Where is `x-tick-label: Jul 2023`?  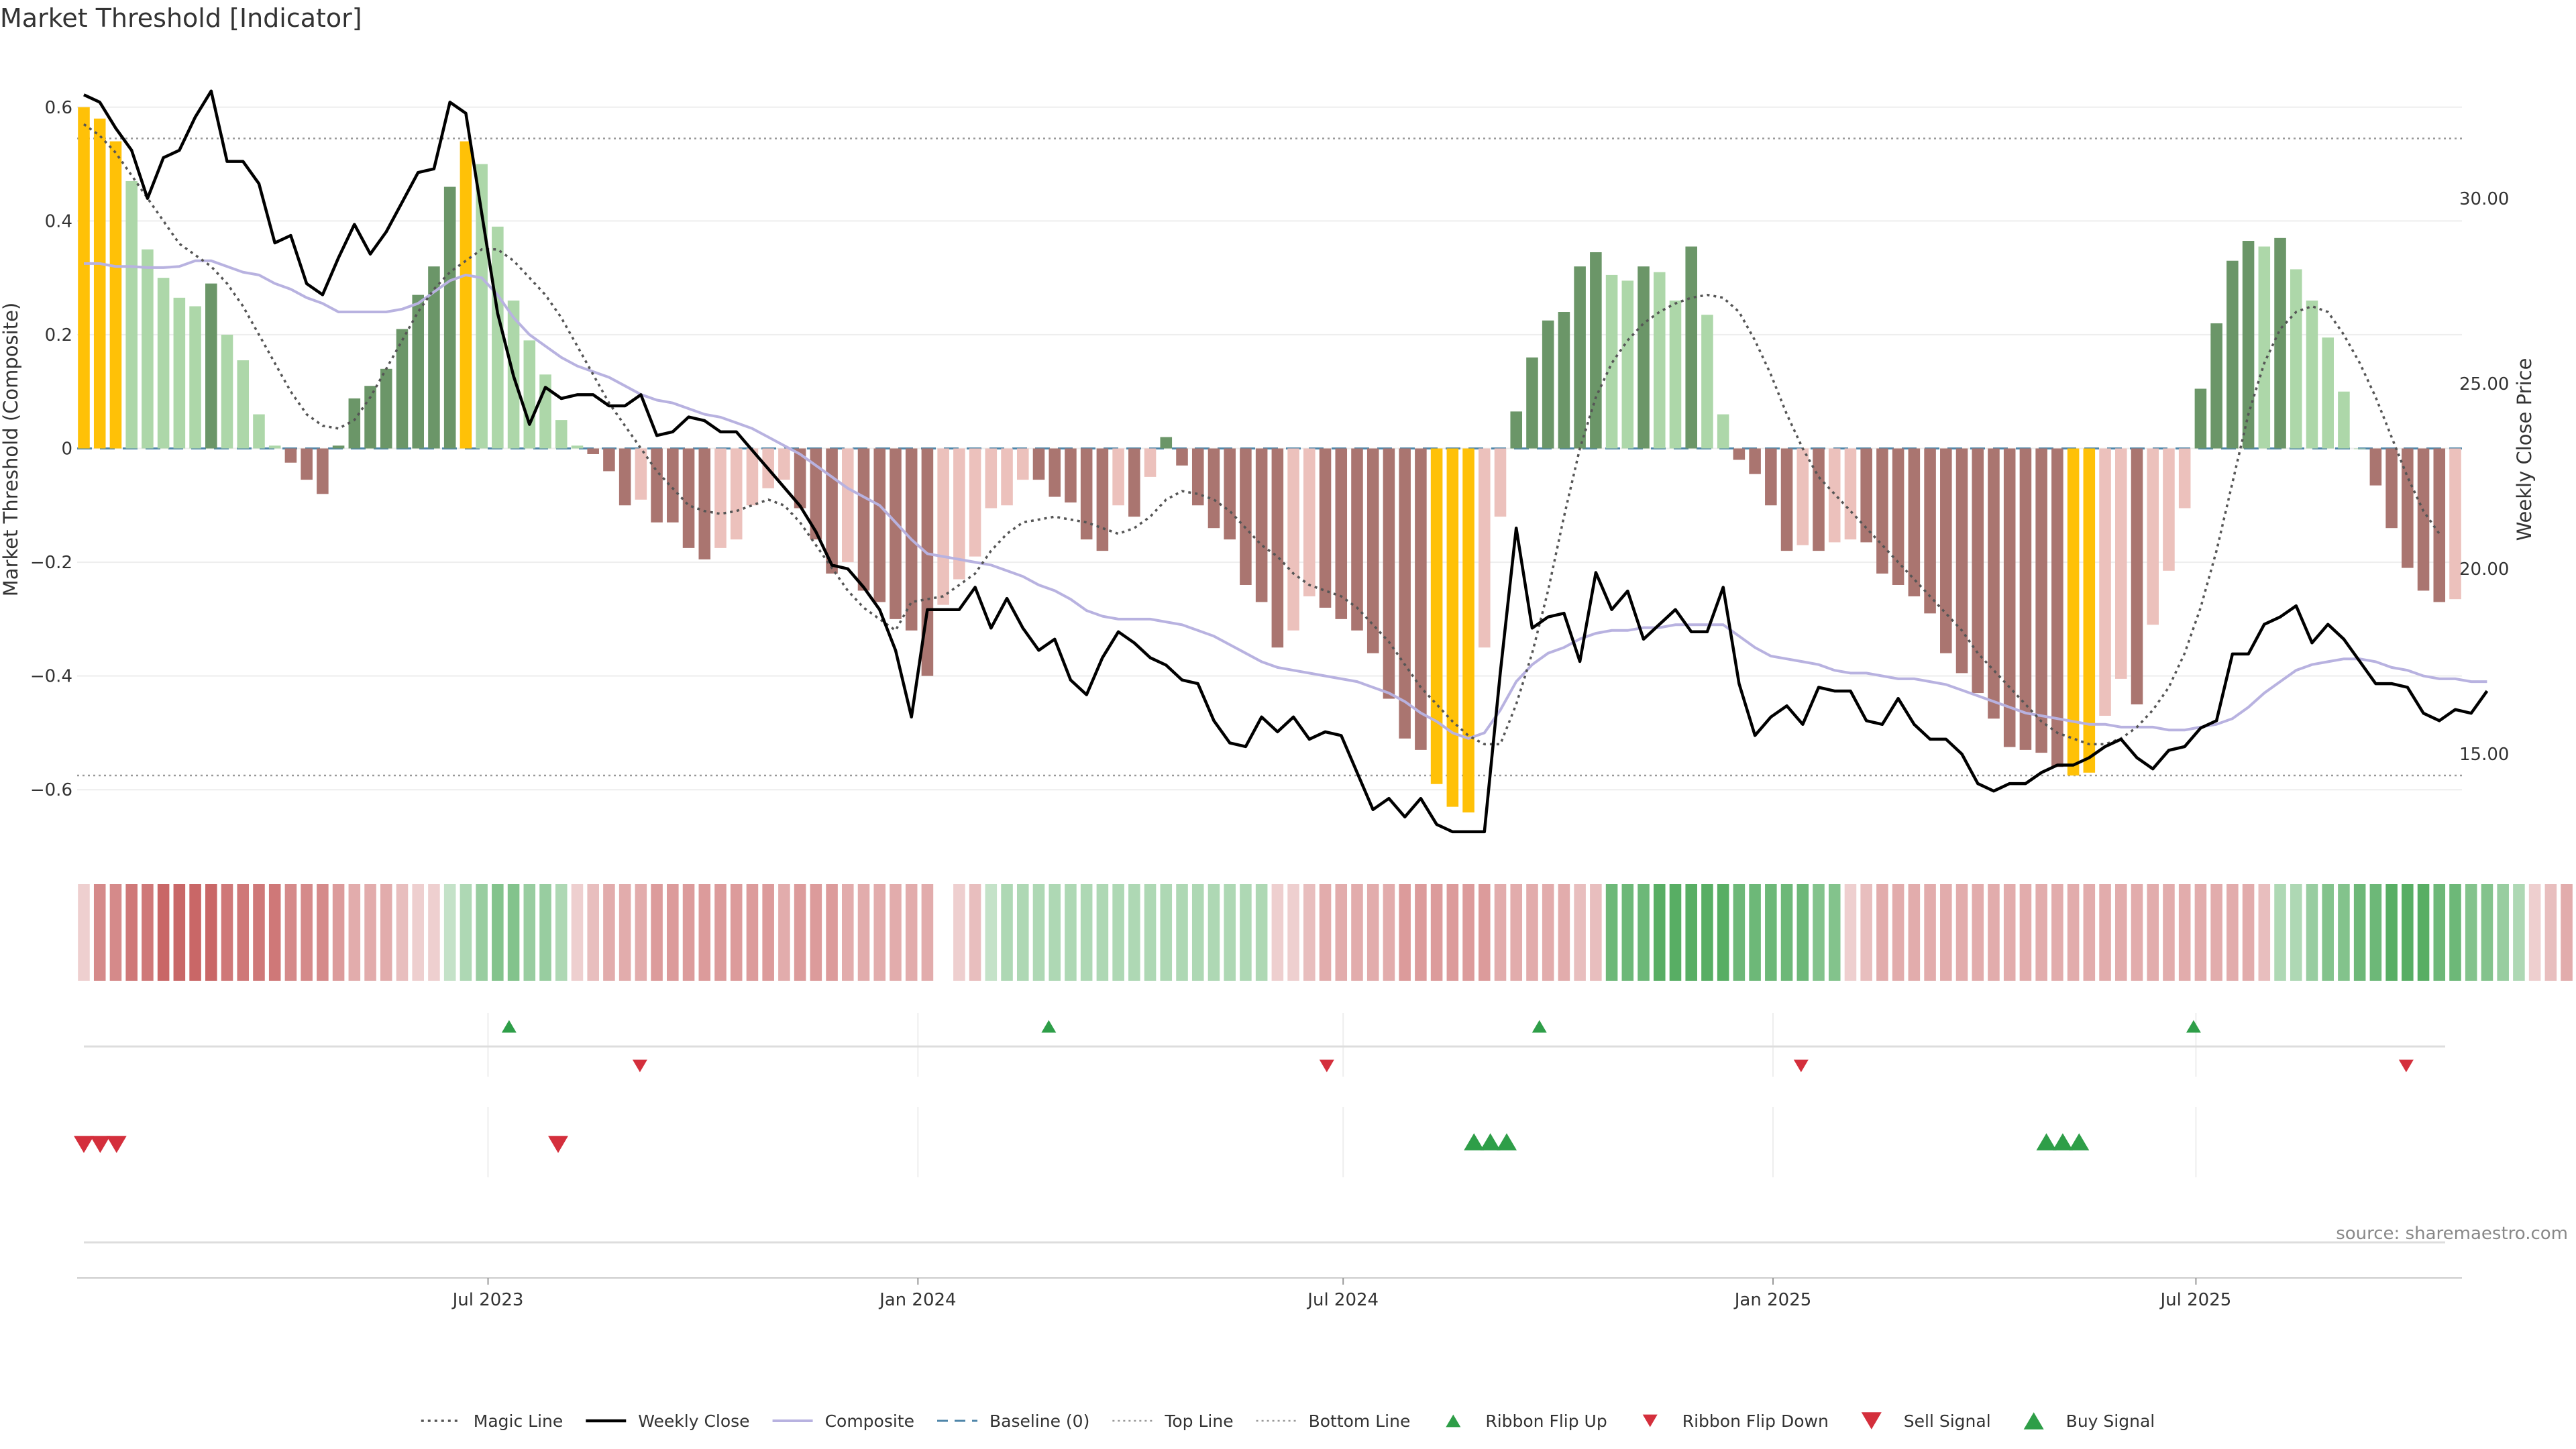
x-tick-label: Jul 2023 is located at coordinates (487, 1300).